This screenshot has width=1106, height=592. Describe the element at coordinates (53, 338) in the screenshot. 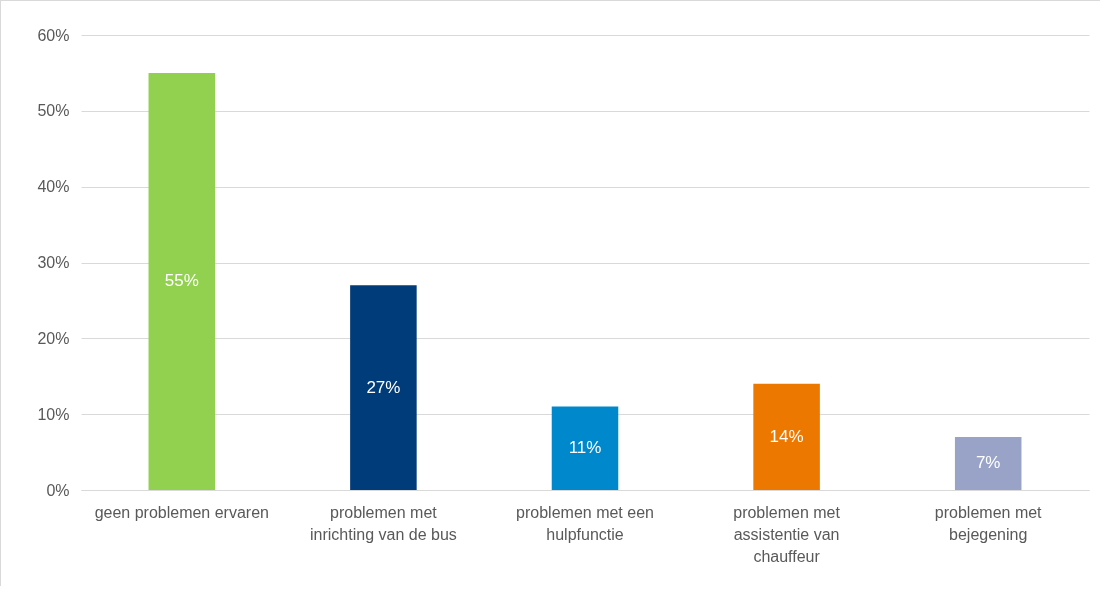

I see `y-tick-label: 20%` at that location.